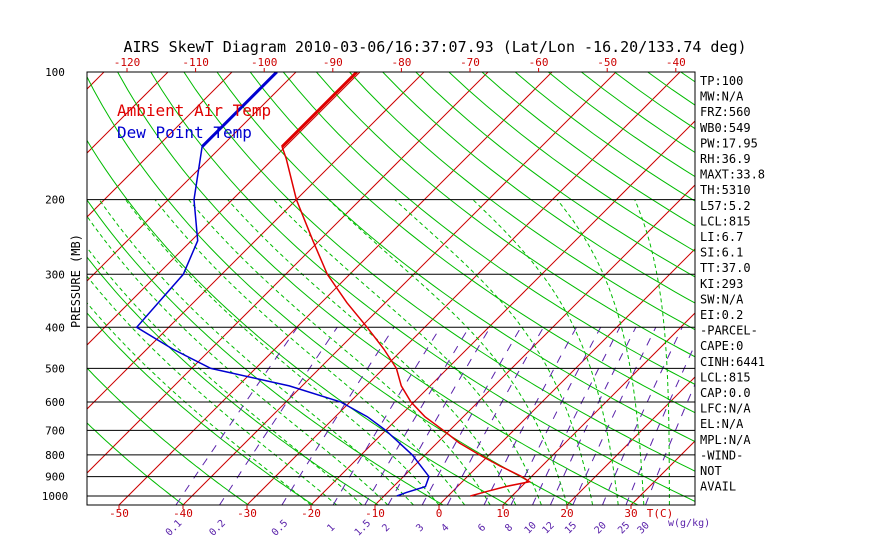  Describe the element at coordinates (194, 110) in the screenshot. I see `legend-temperature: Ambient Air Temp` at that location.